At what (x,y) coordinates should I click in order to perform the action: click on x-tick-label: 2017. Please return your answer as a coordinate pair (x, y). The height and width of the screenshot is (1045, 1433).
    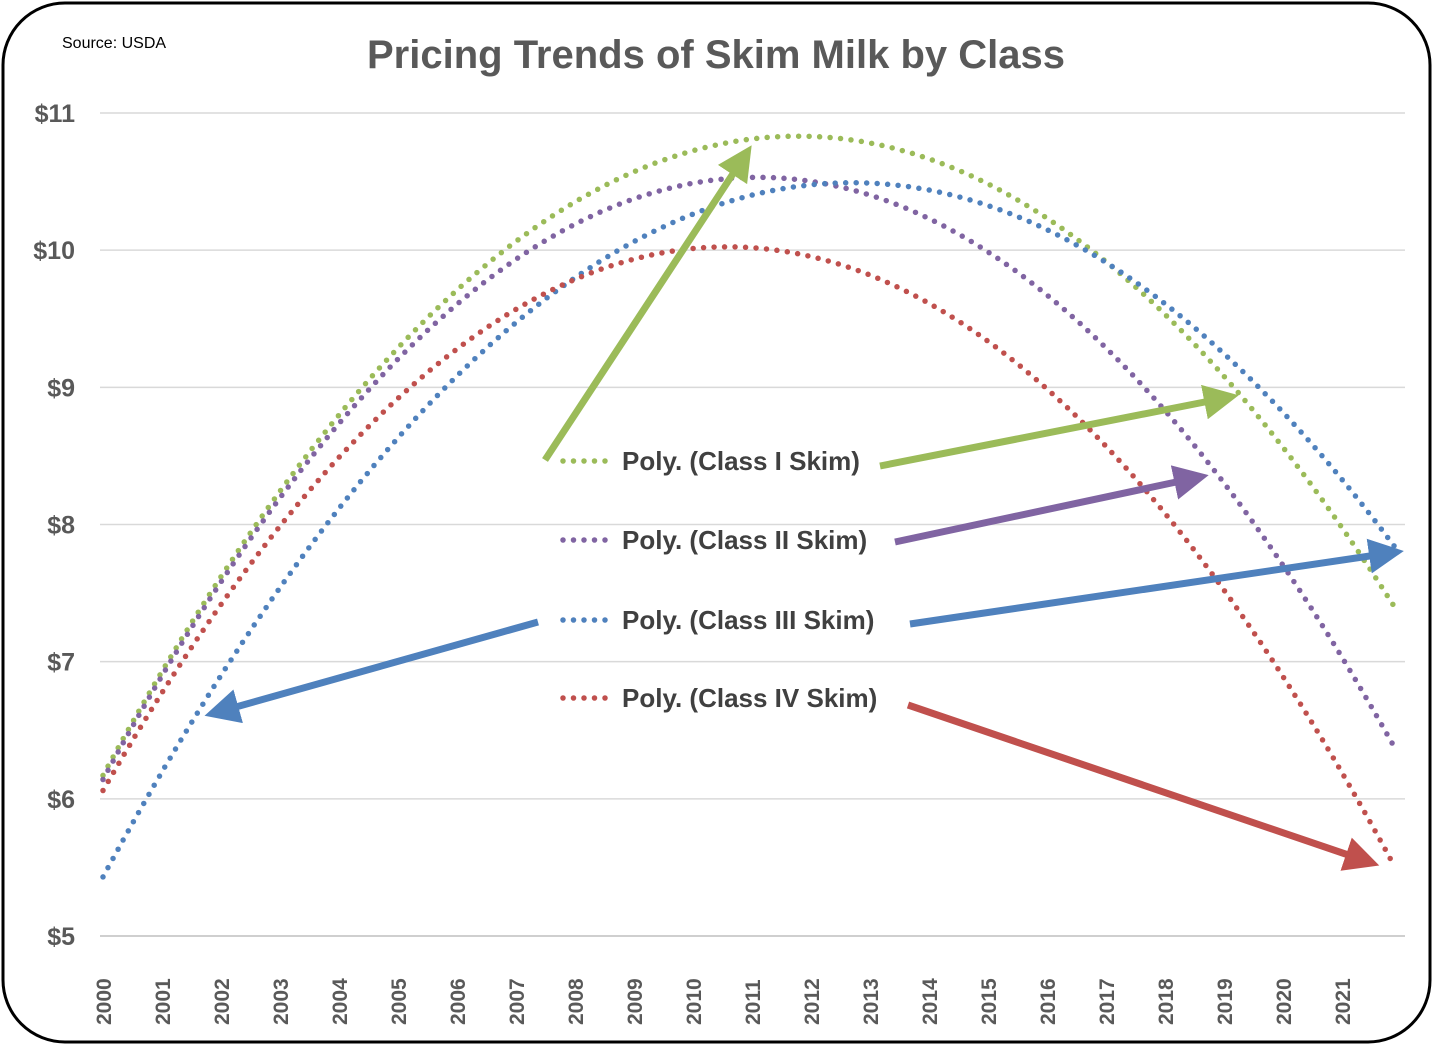
    Looking at the image, I should click on (1107, 1001).